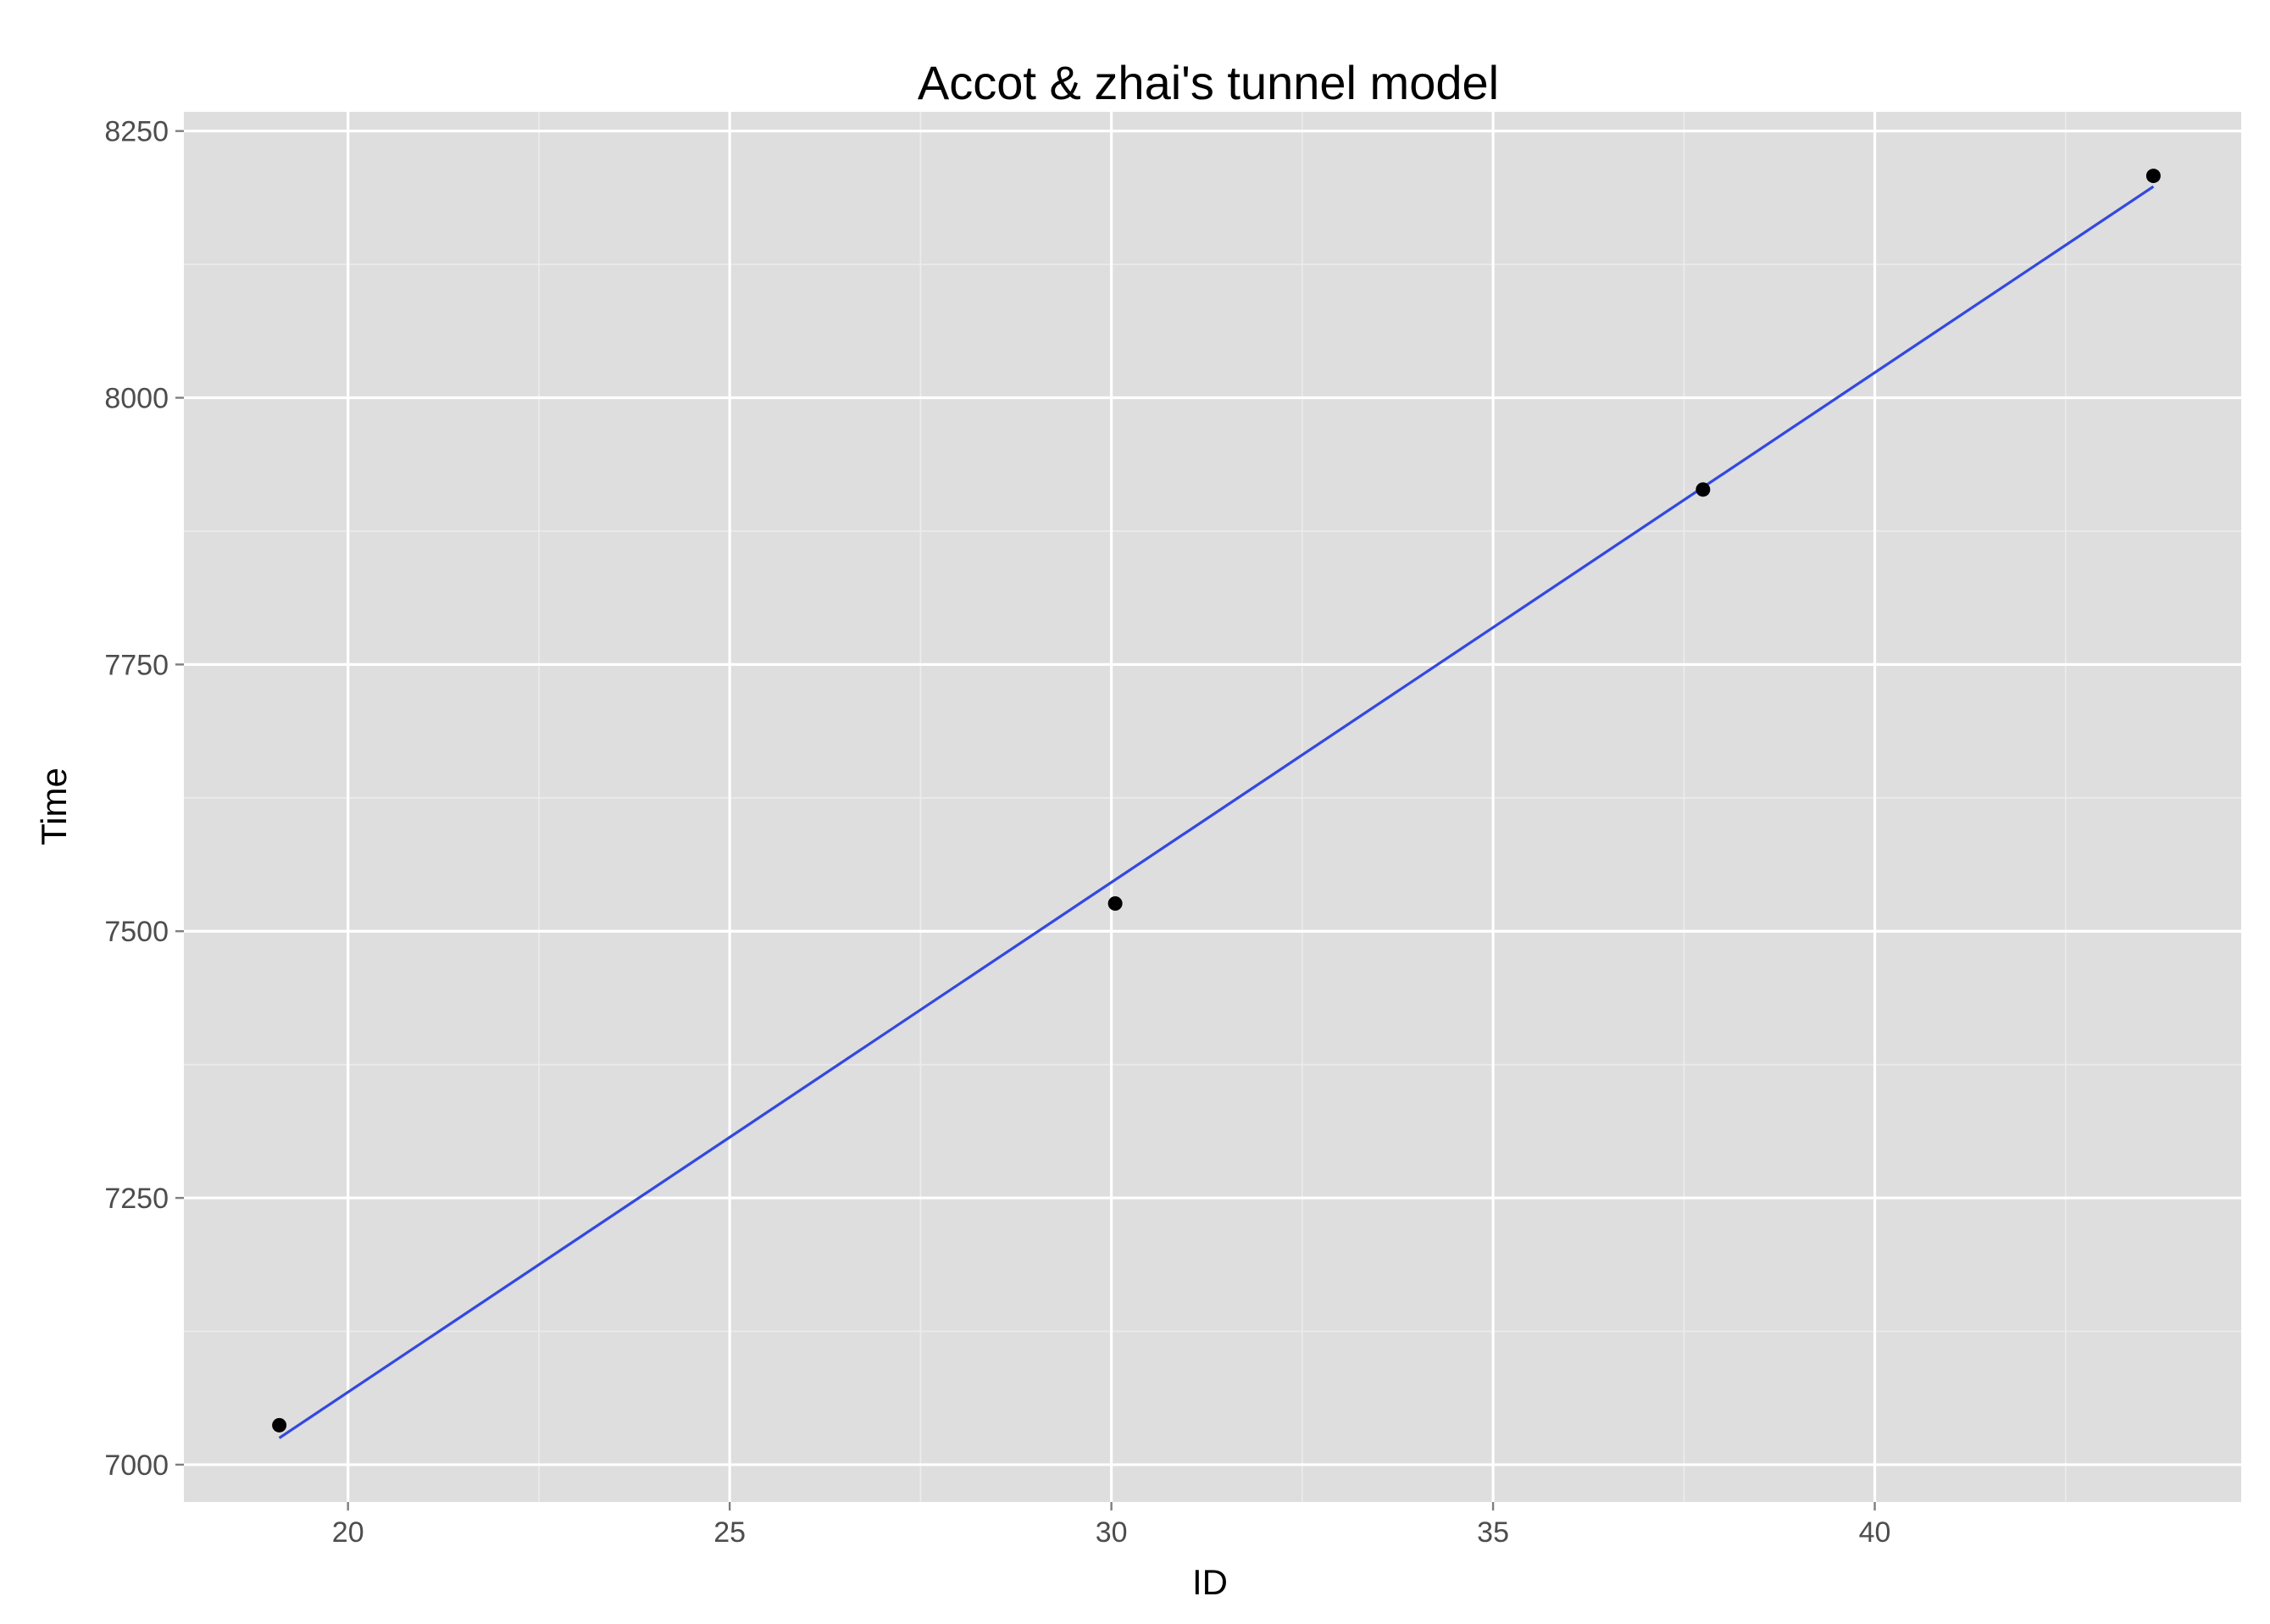 Image resolution: width=2270 pixels, height=1624 pixels. I want to click on y-tick-label: 7500, so click(136, 932).